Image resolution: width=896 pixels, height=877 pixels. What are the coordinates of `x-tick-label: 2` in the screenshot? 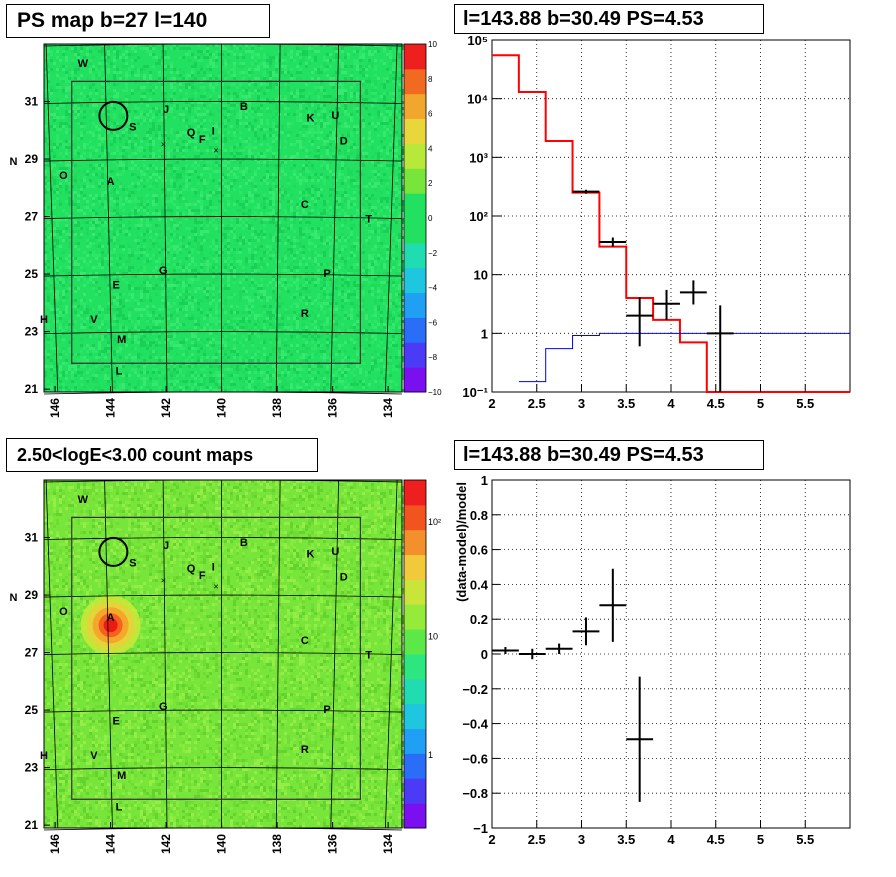 It's located at (491, 403).